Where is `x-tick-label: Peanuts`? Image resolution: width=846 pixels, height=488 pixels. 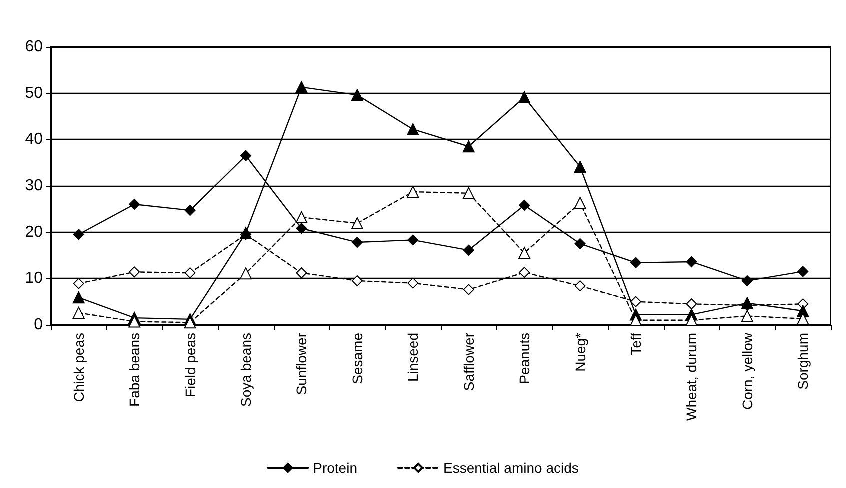
x-tick-label: Peanuts is located at coordinates (524, 358).